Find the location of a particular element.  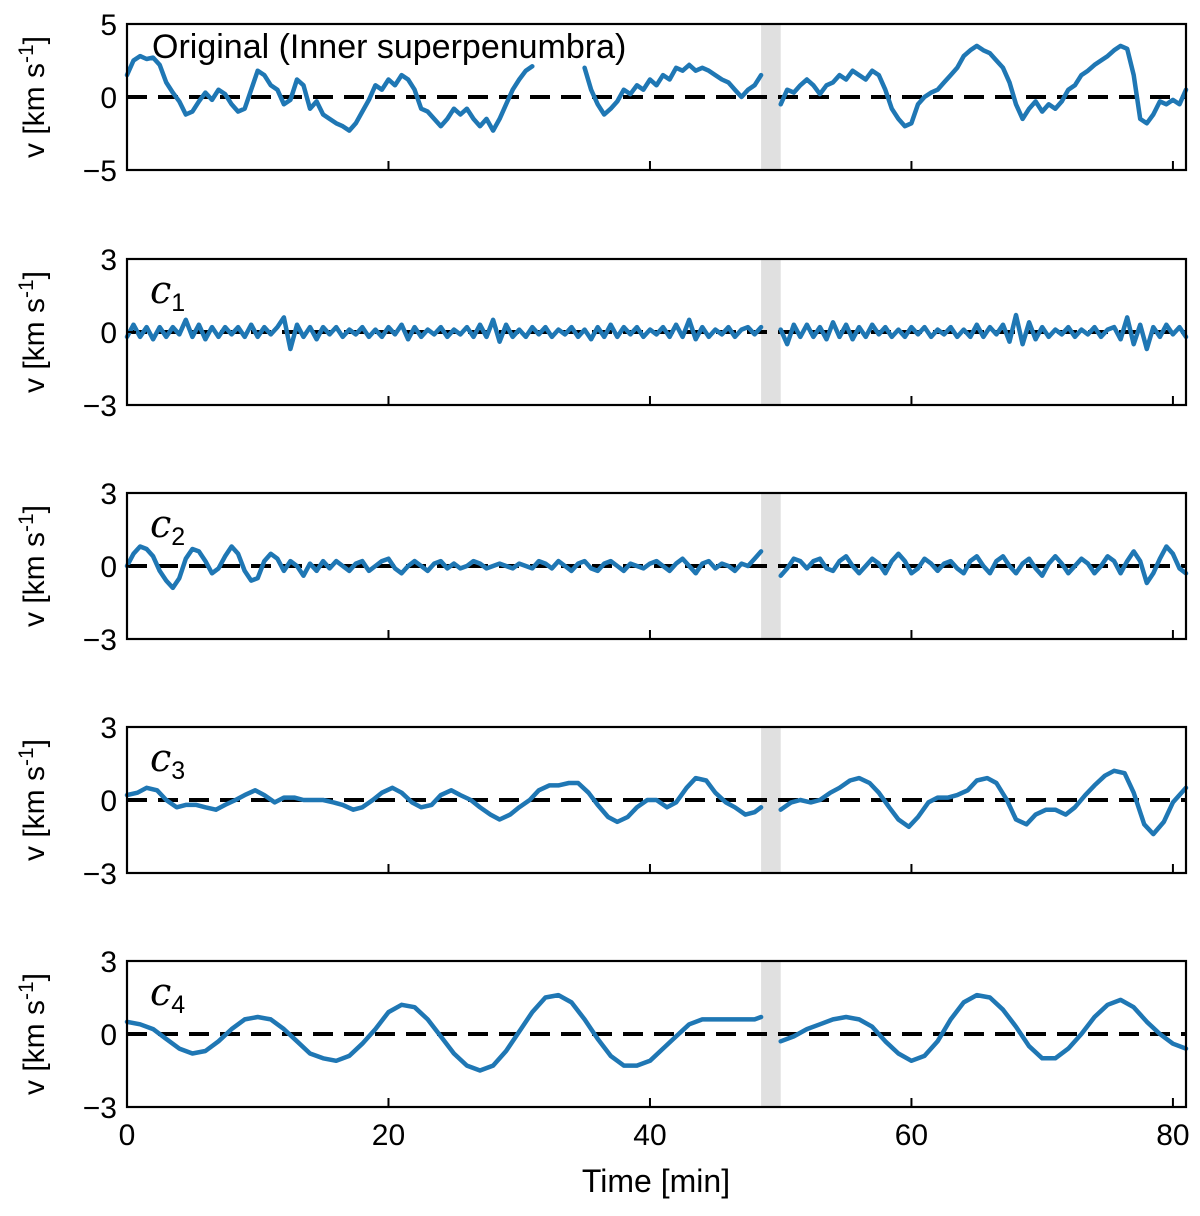

panel-2: −3 0 3 v [km s-1] c2 is located at coordinates (602, 567).